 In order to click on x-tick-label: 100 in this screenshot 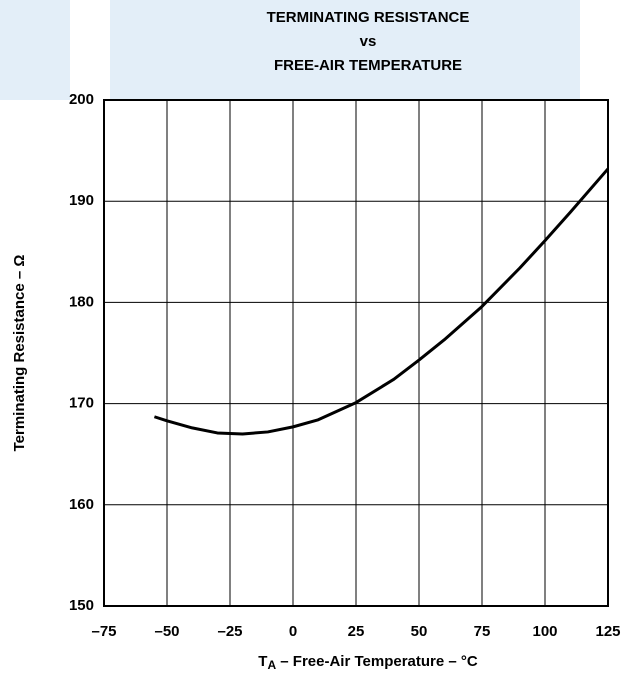, I will do `click(544, 631)`.